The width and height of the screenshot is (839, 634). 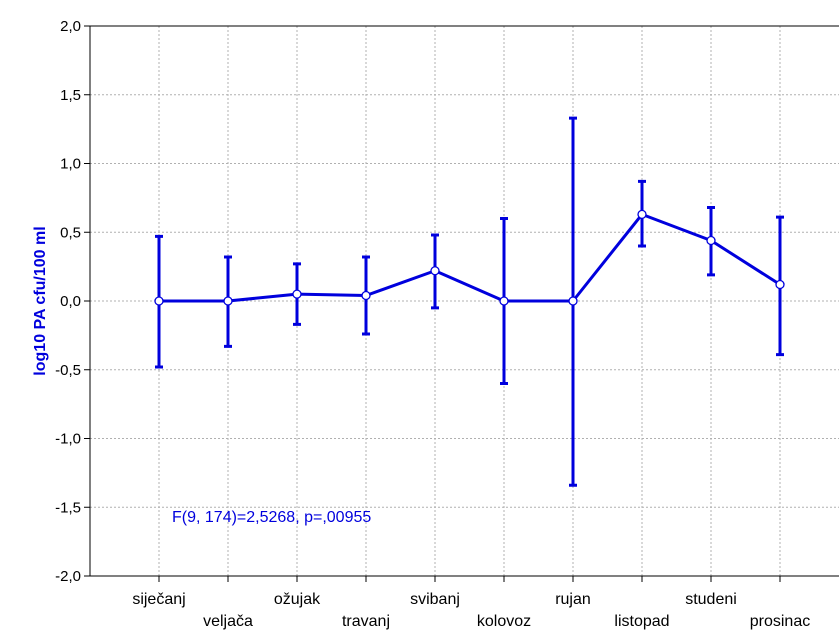 What do you see at coordinates (470, 257) in the screenshot?
I see `series-line` at bounding box center [470, 257].